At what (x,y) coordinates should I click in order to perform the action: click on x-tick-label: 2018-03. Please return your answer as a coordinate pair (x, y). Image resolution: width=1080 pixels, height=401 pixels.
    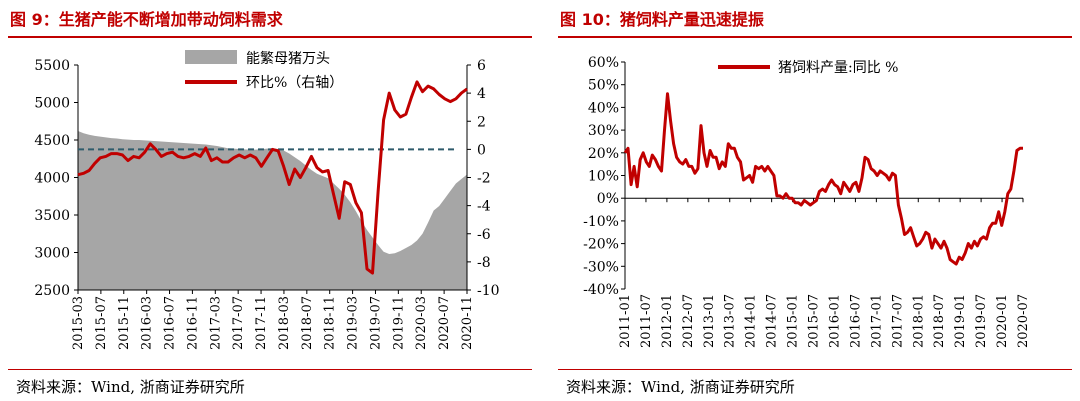
    Looking at the image, I should click on (284, 323).